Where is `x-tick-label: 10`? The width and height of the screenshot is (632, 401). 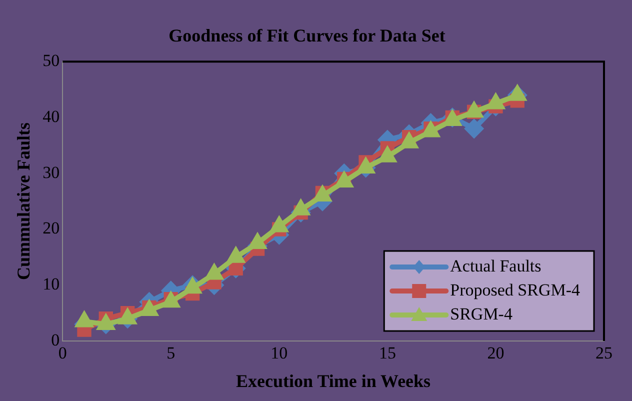
x-tick-label: 10 is located at coordinates (279, 353).